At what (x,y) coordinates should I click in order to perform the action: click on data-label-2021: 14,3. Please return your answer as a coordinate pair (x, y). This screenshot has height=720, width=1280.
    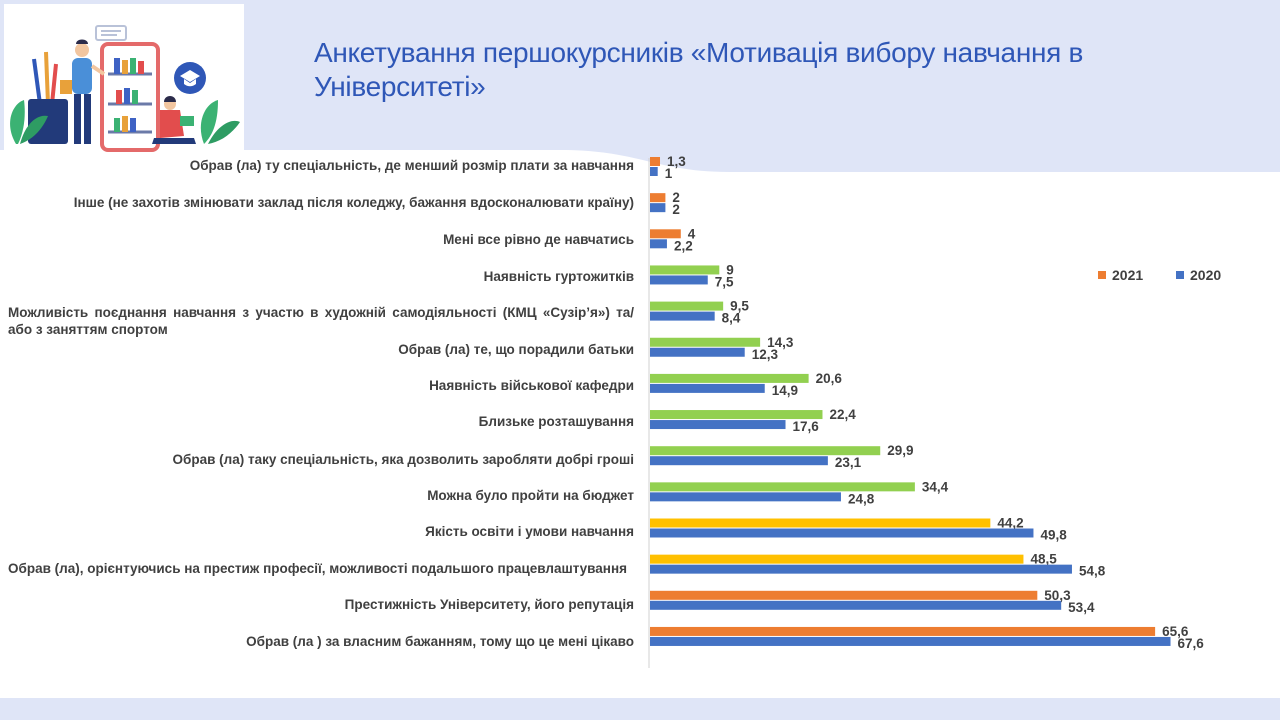
    Looking at the image, I should click on (780, 342).